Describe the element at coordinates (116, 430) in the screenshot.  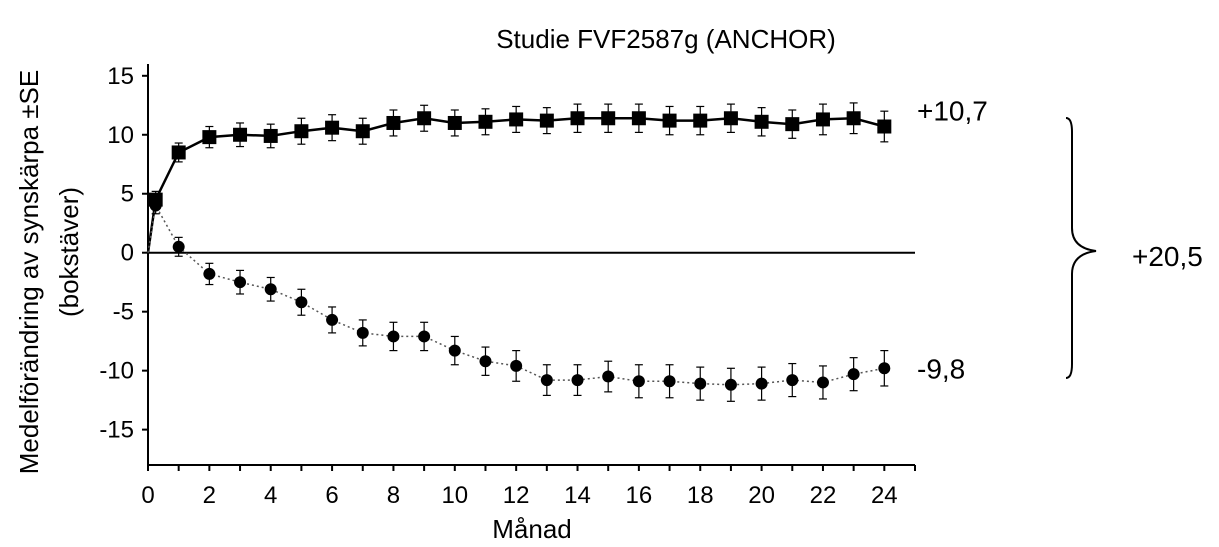
I see `y-tick-label: -15` at that location.